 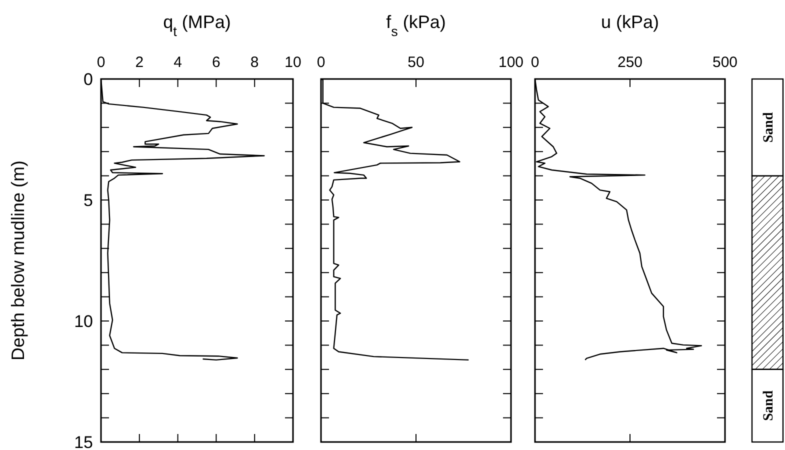 I want to click on y-tick-label: 0, so click(x=88, y=79).